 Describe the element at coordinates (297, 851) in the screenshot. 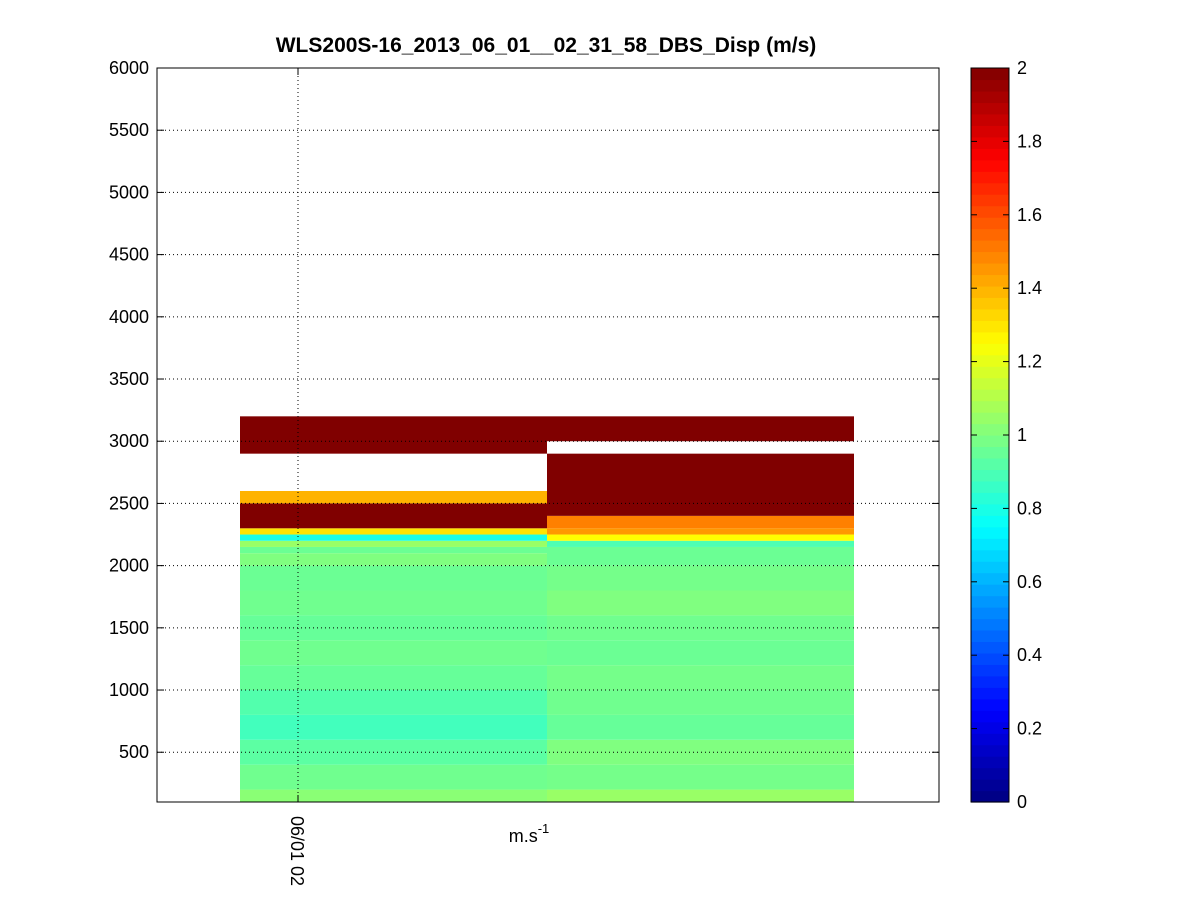

I see `x-tick-label: 06/01 02` at that location.